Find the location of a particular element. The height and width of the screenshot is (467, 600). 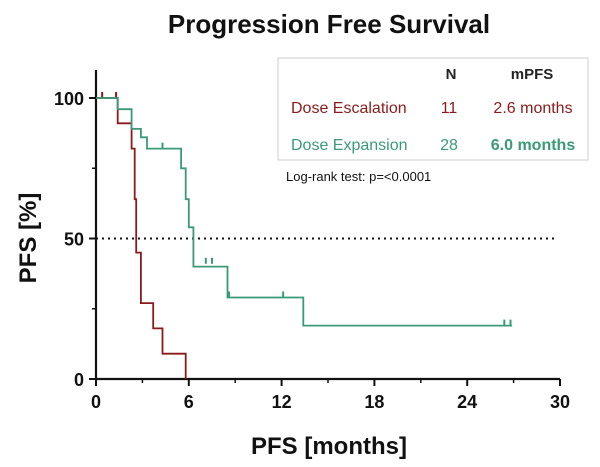

x-axis-title: PFS [months] is located at coordinates (329, 446).